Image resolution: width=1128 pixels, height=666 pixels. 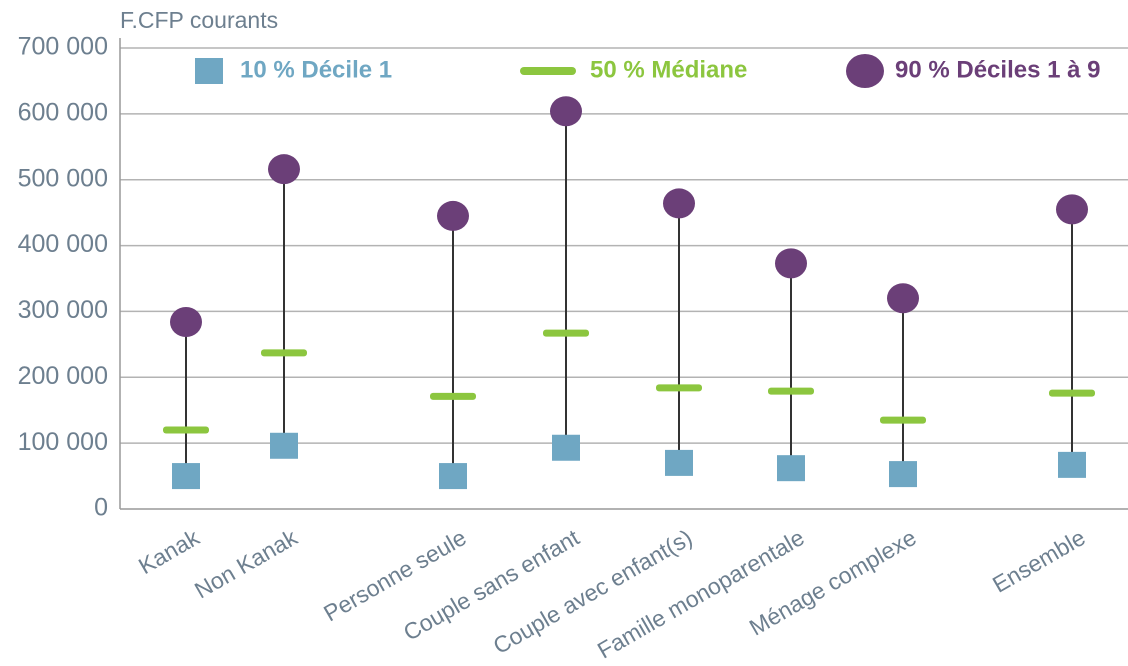 I want to click on y-axis-label: F.CFP courants, so click(x=199, y=20).